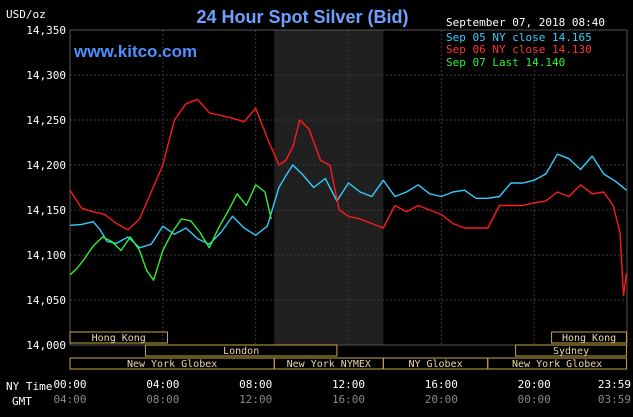 The image size is (633, 417). What do you see at coordinates (614, 399) in the screenshot?
I see `x-tick-gmt: 03:59` at bounding box center [614, 399].